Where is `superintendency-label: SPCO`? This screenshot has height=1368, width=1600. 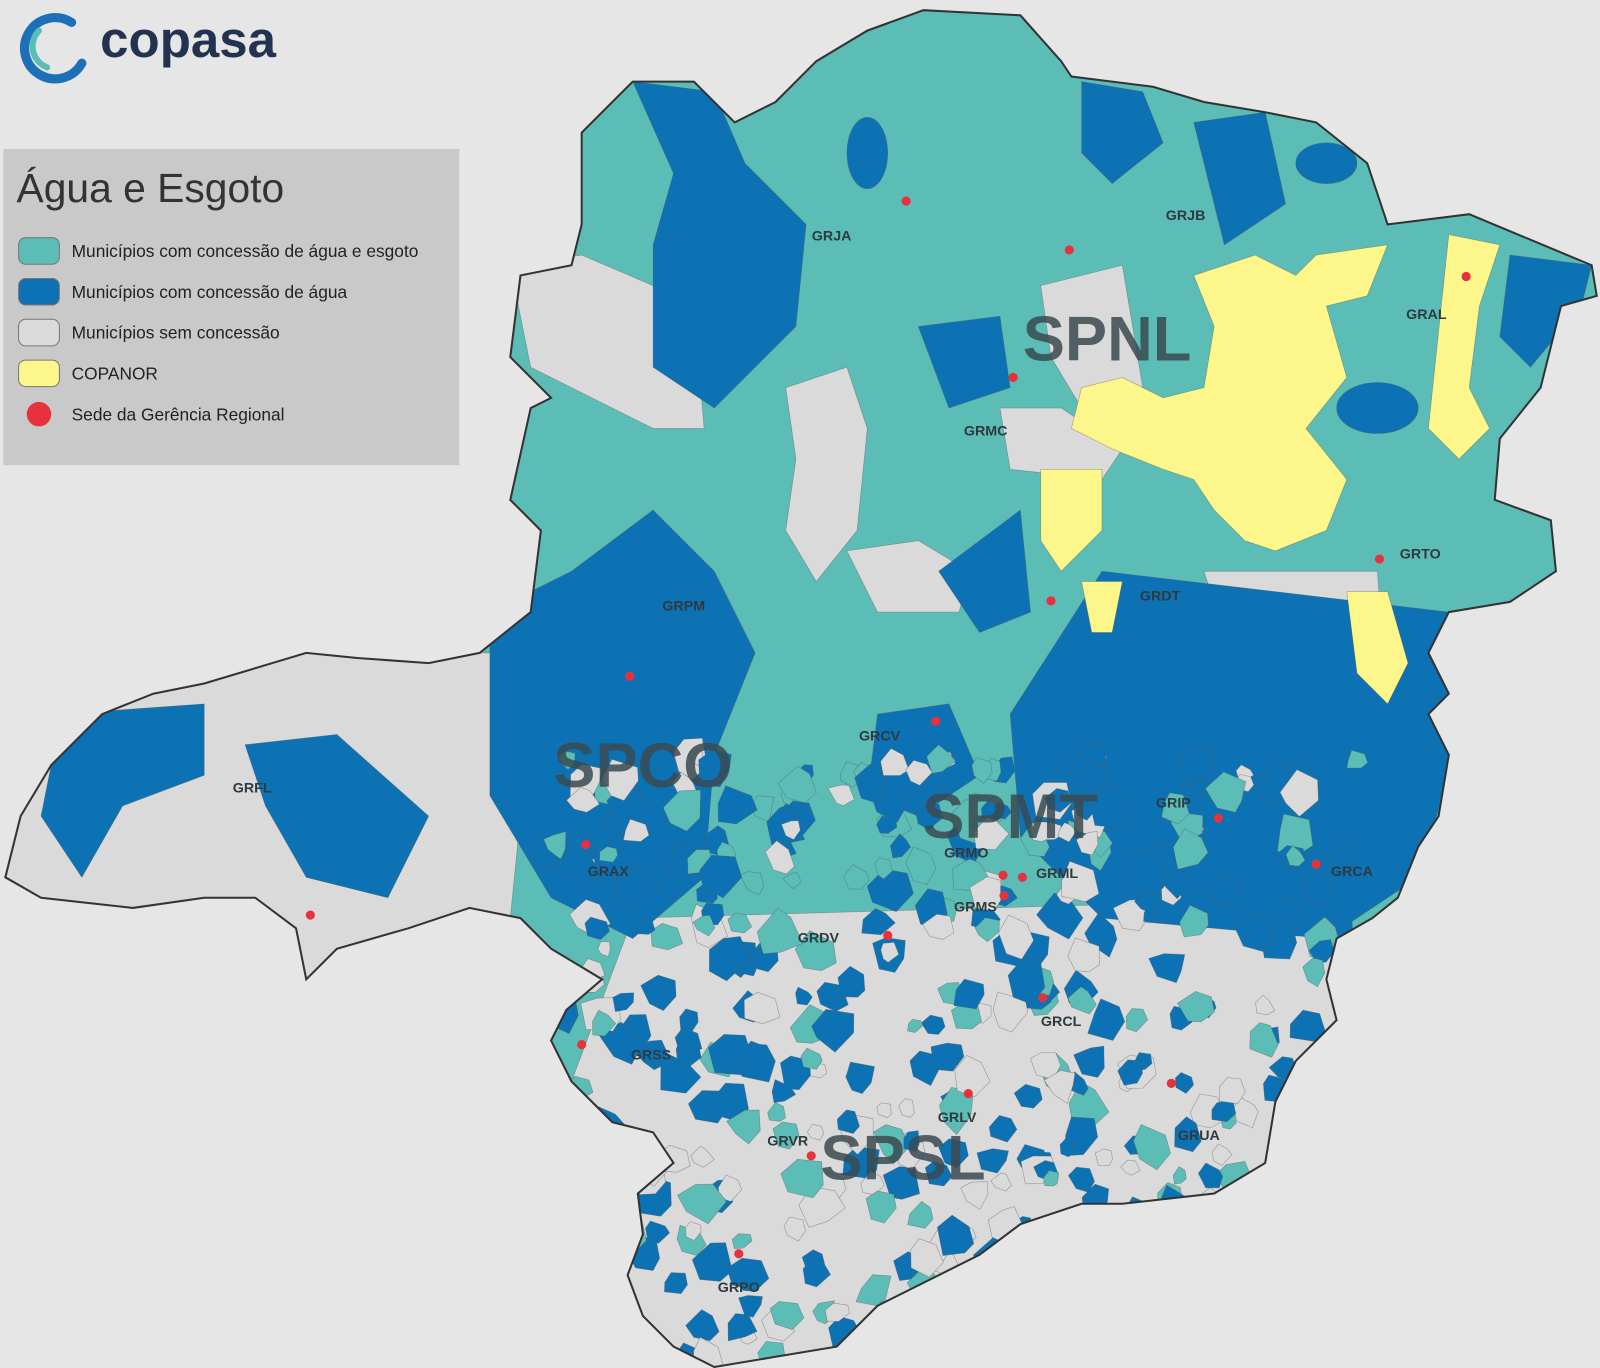 superintendency-label: SPCO is located at coordinates (642, 766).